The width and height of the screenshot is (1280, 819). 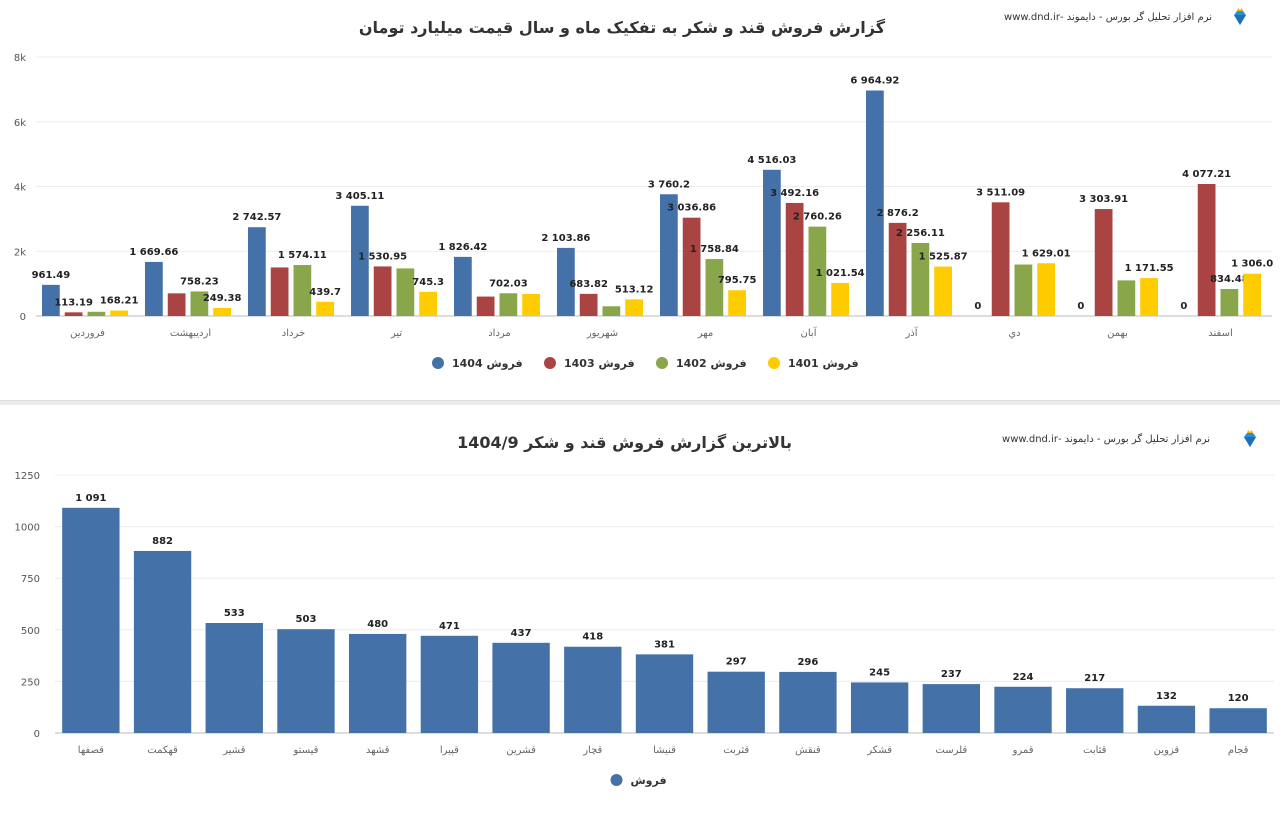 I want to click on data-label: 249.38, so click(x=222, y=298).